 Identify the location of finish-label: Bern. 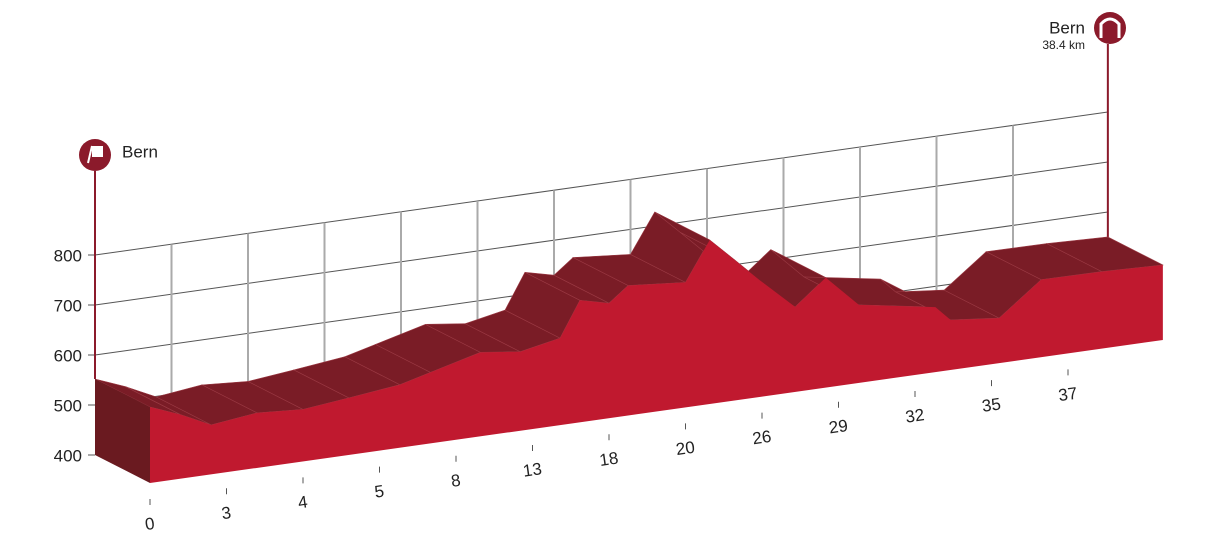
(1067, 27).